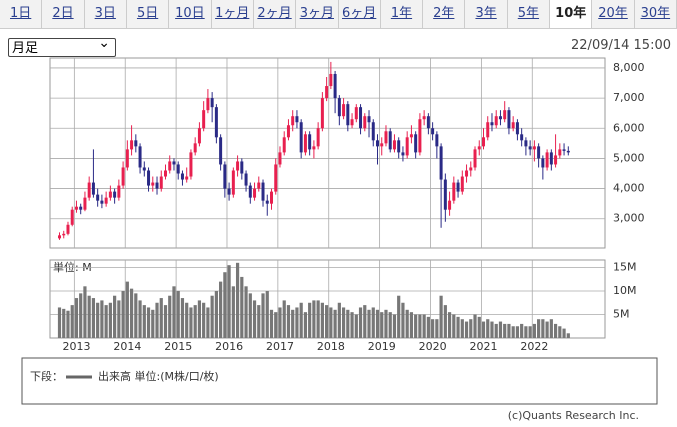 This screenshot has height=427, width=677. What do you see at coordinates (275, 14) in the screenshot?
I see `tab: 2ヶ月` at bounding box center [275, 14].